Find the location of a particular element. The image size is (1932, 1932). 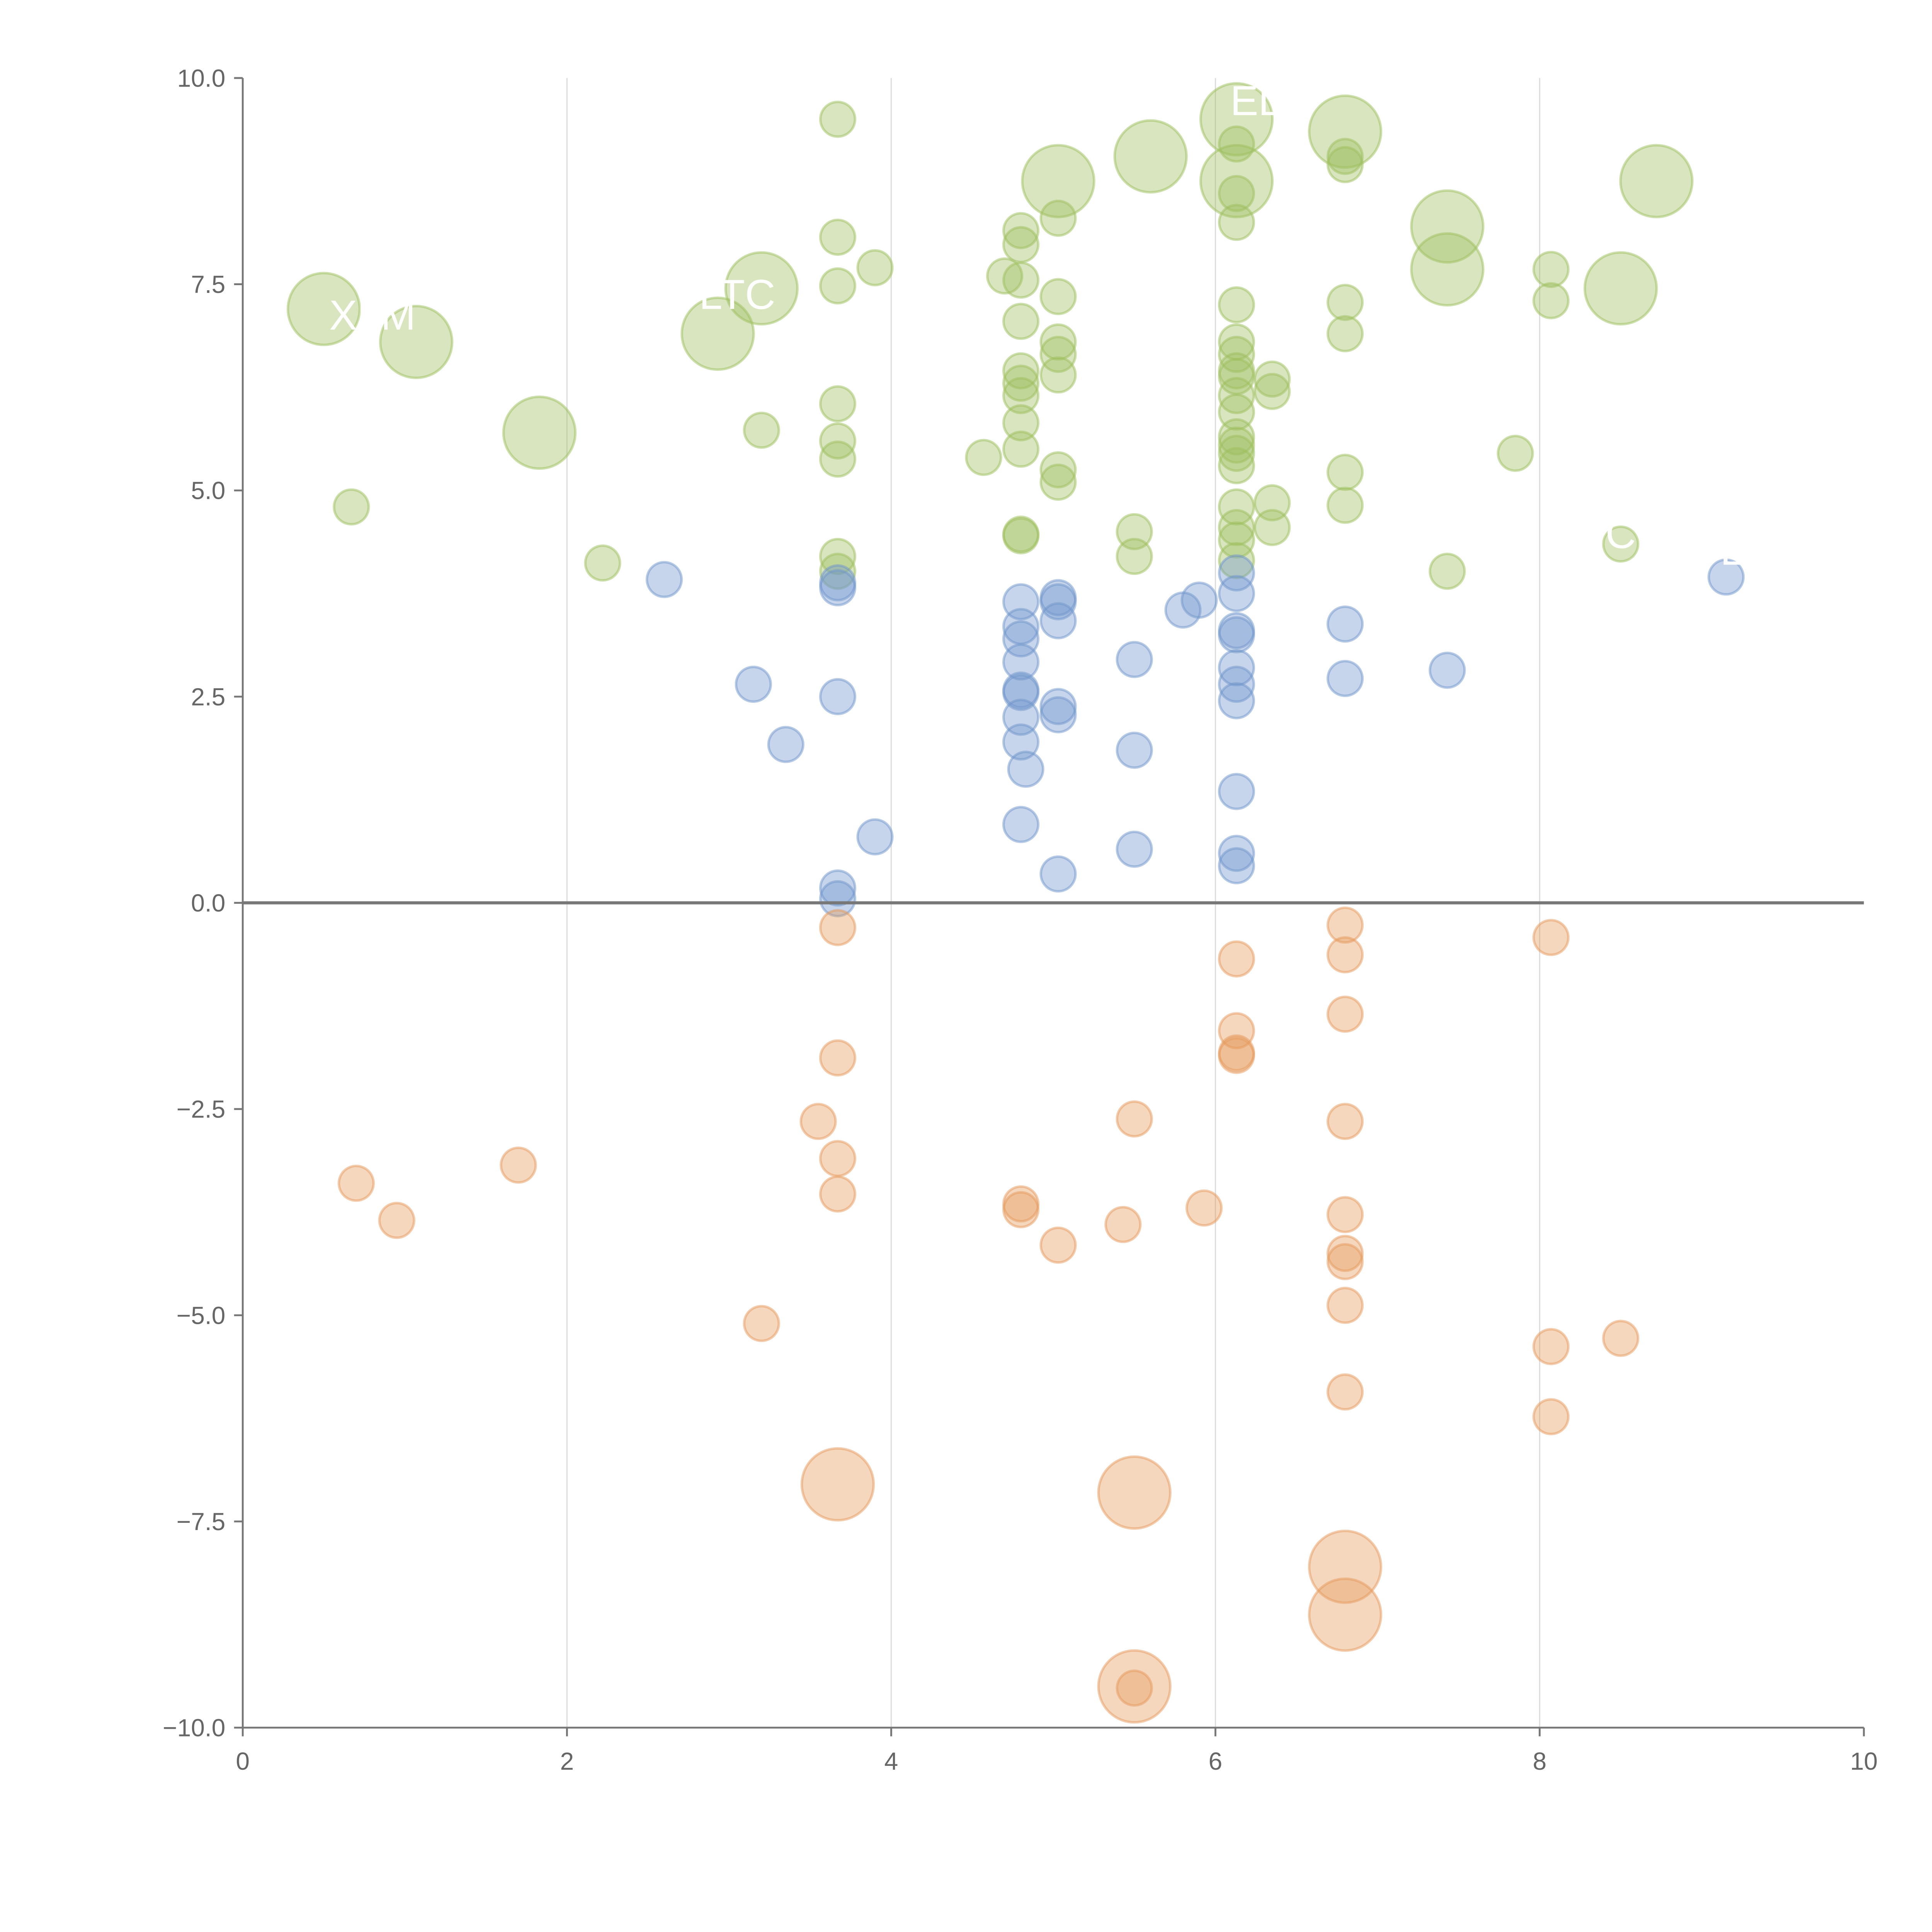

point-label: XLM is located at coordinates (372, 316).